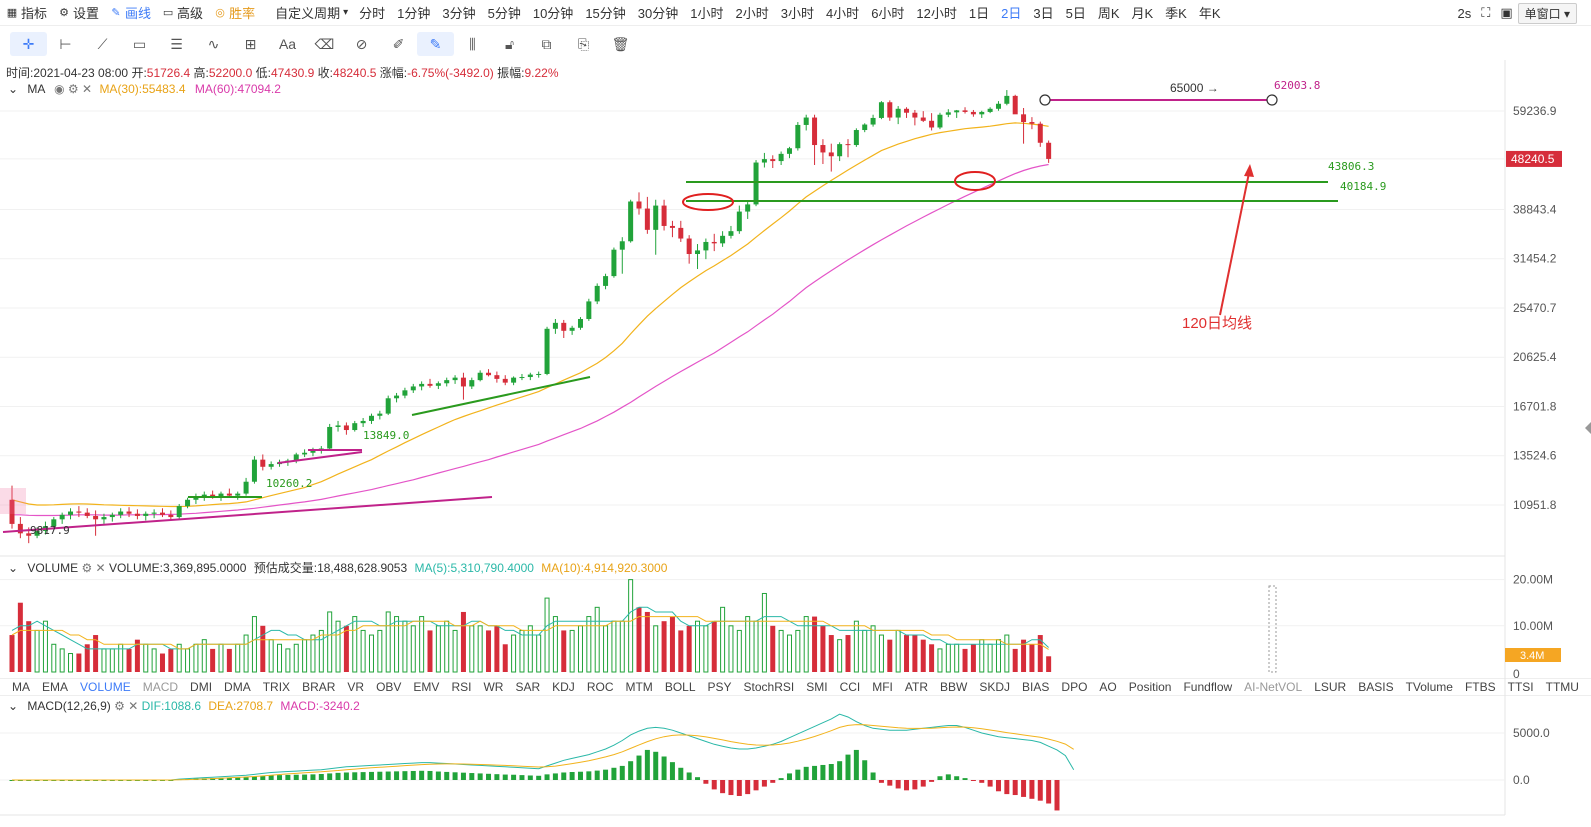 This screenshot has height=827, width=1591. I want to click on indicator-tab-ema: EMA, so click(55, 687).